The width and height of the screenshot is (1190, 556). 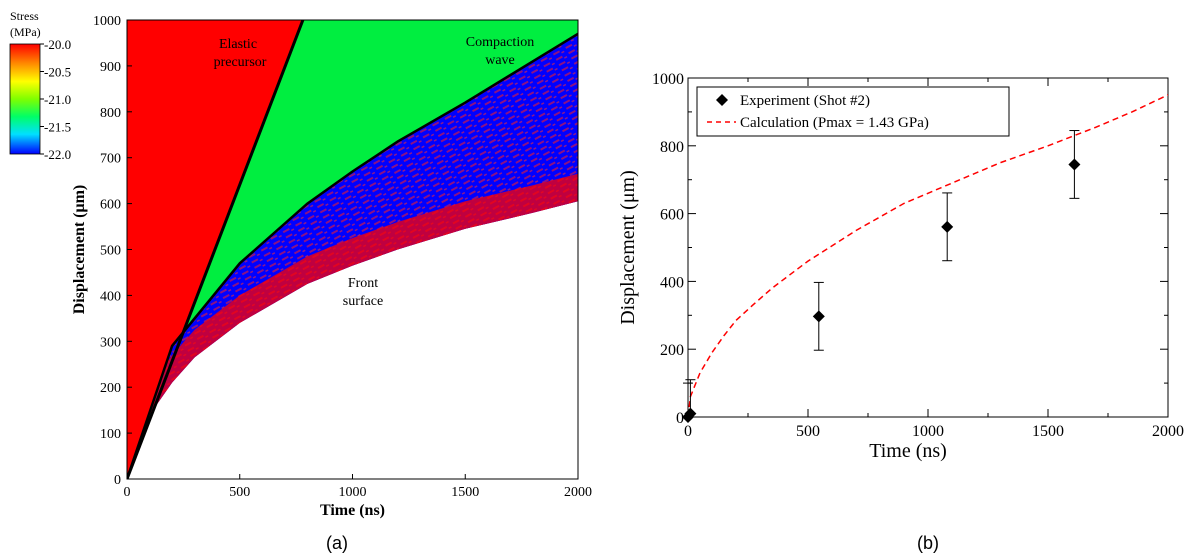 What do you see at coordinates (337, 543) in the screenshot?
I see `panel-a-caption: (a)` at bounding box center [337, 543].